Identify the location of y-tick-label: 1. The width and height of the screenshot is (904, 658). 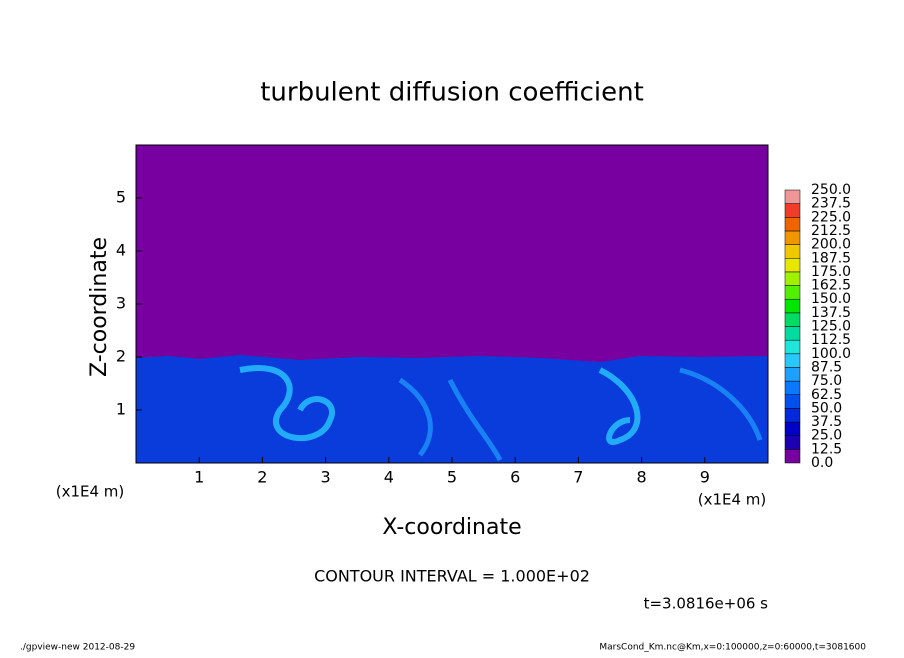
(121, 409).